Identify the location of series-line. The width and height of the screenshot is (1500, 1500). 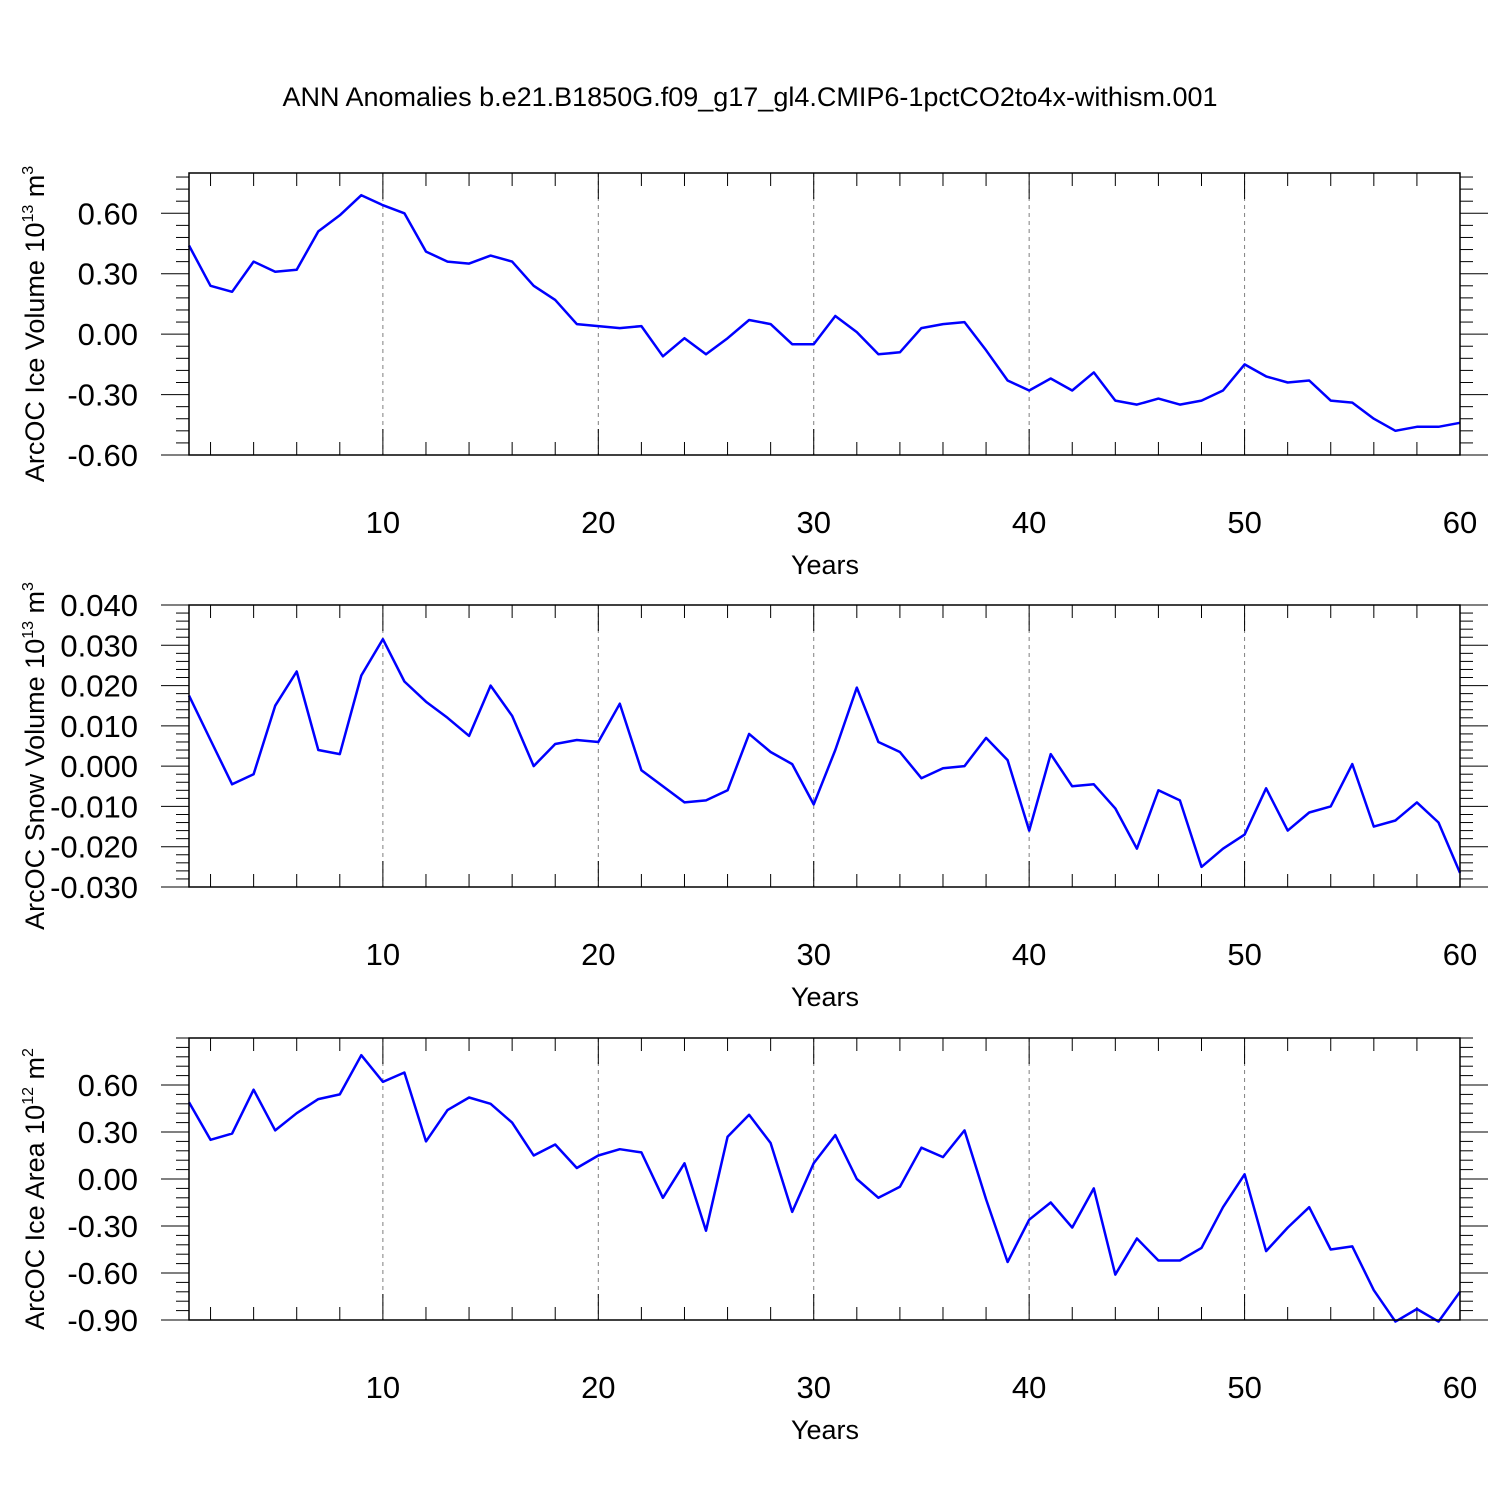
(824, 313).